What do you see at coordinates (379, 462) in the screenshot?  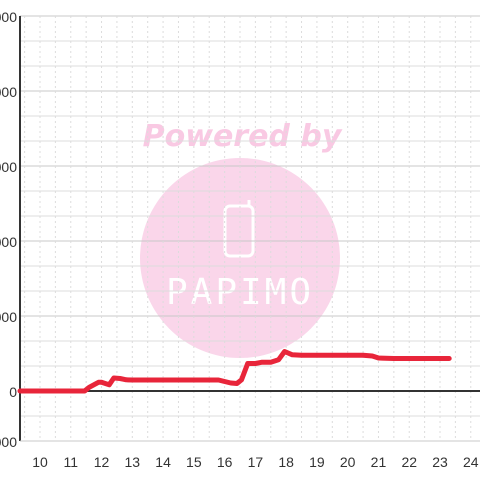 I see `x-tick-label: 21` at bounding box center [379, 462].